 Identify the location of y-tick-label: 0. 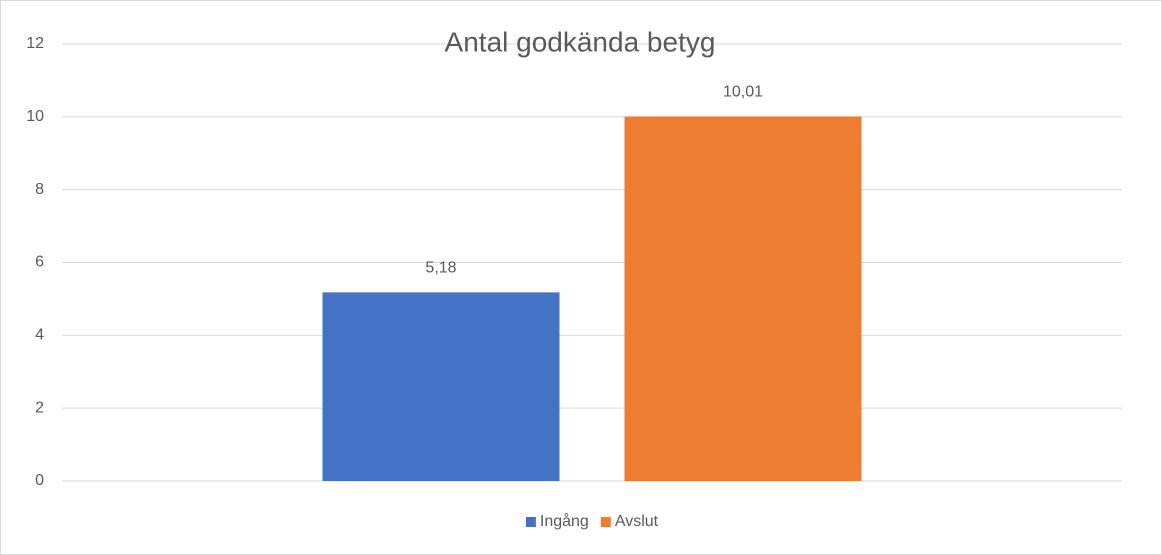
(39, 480).